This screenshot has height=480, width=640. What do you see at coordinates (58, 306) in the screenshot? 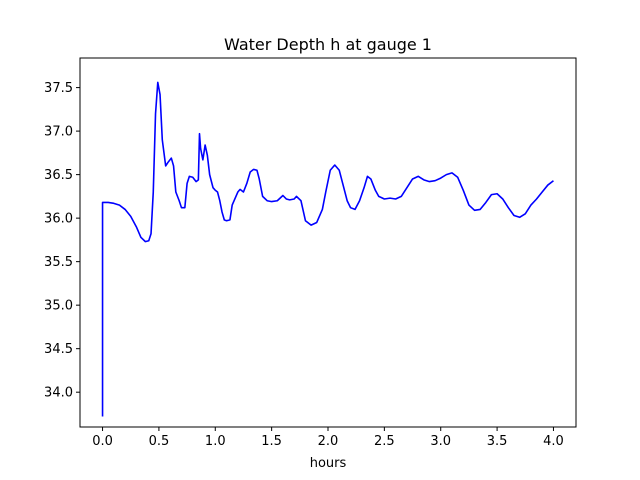
I see `y-tick-label: 35.0` at bounding box center [58, 306].